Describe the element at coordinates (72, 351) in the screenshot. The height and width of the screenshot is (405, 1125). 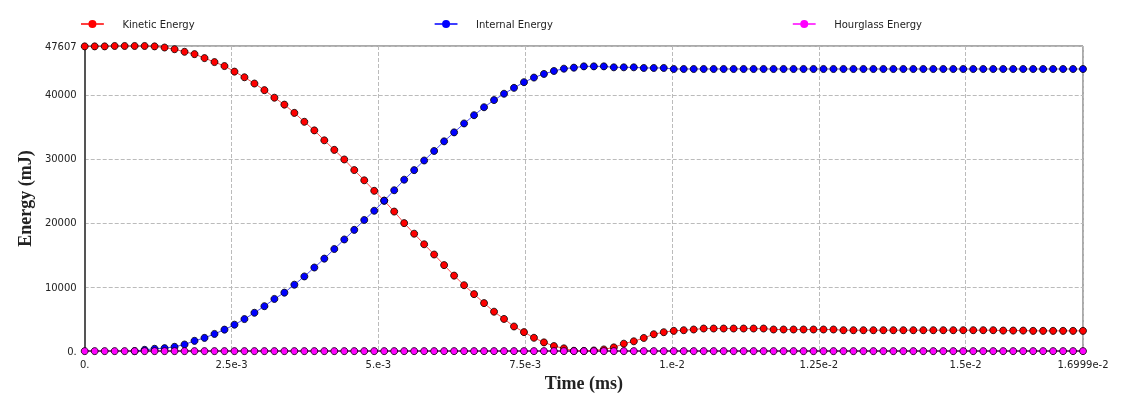
I see `y-tick-label: 0.` at that location.